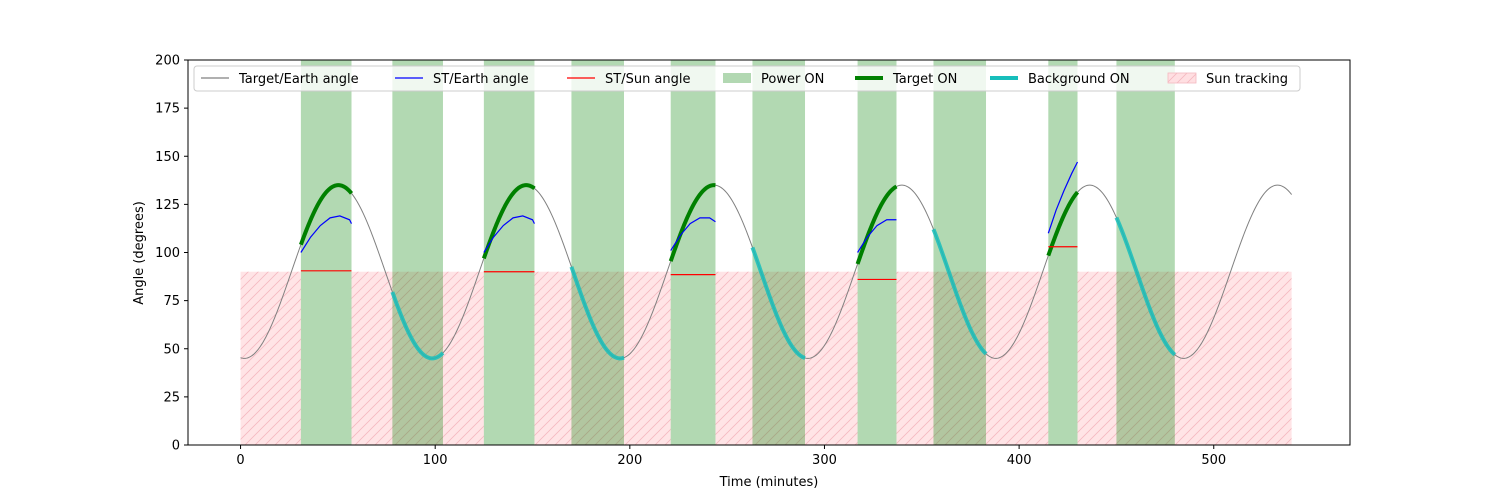 This screenshot has width=1500, height=500. I want to click on st-sun-series, so click(689, 263).